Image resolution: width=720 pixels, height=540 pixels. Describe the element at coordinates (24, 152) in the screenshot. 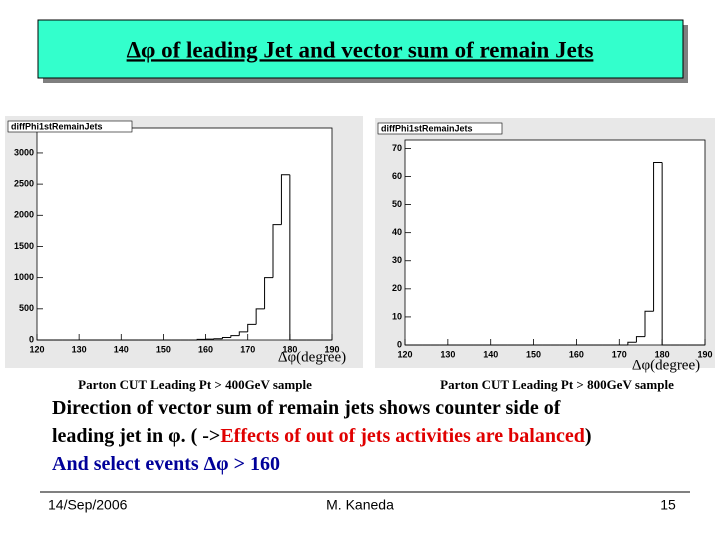

I see `y-tick-label: 3000` at that location.